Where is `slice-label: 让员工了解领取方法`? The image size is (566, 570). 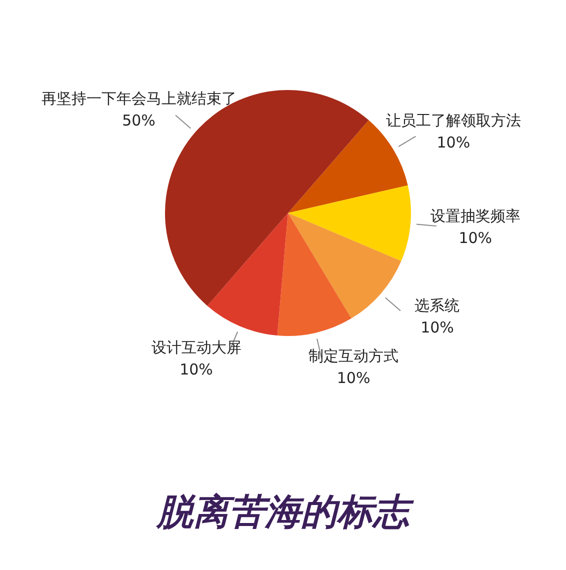
slice-label: 让员工了解领取方法 is located at coordinates (453, 121).